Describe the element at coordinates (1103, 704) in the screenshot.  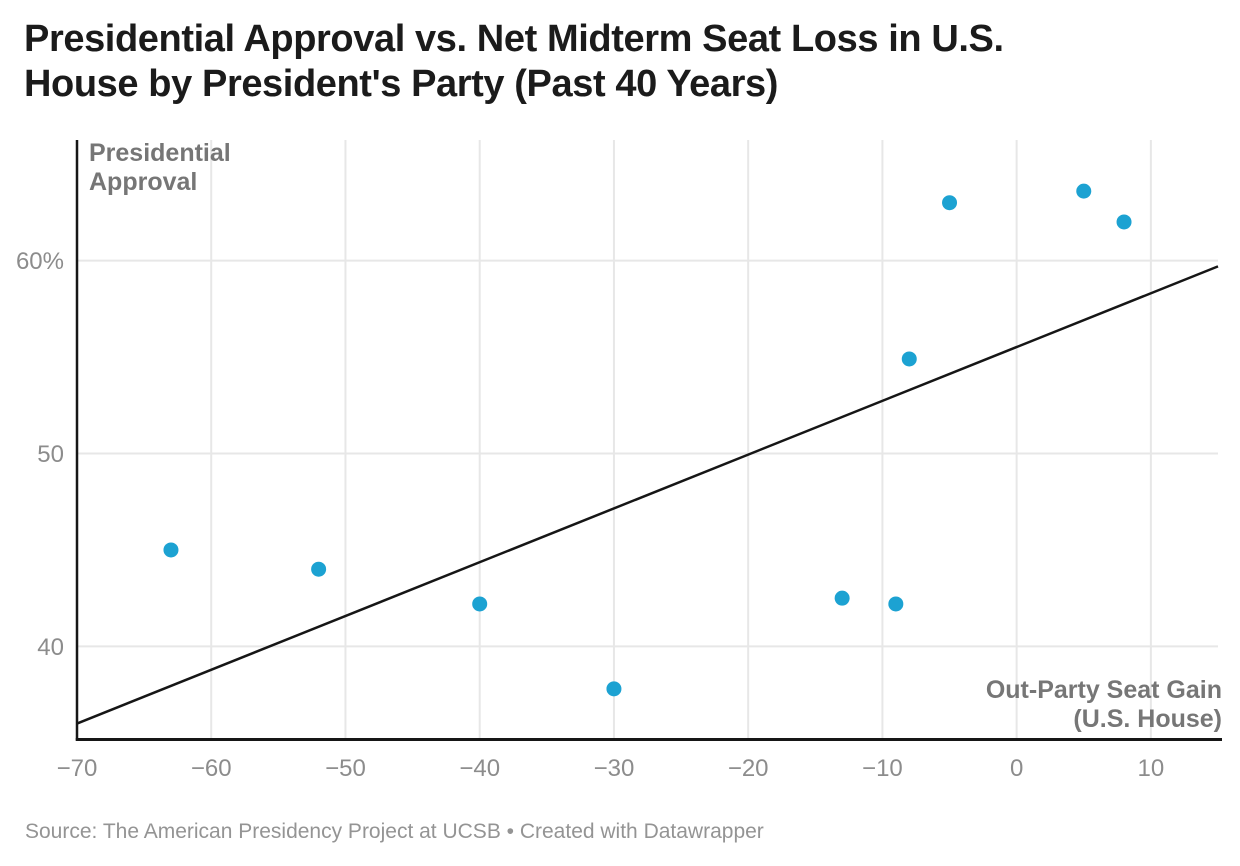
I see `x-axis-title: Out-Party Seat Gain (U.S. House)` at that location.